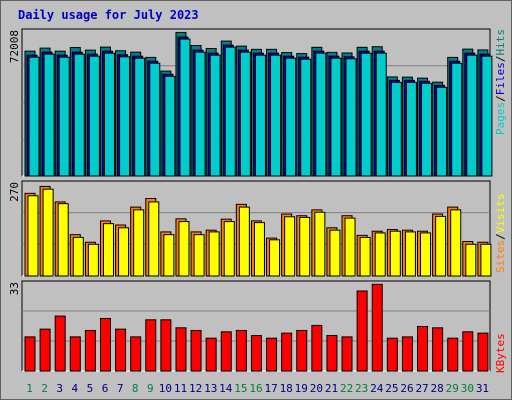 This screenshot has height=400, width=512. Describe the element at coordinates (240, 388) in the screenshot. I see `day-label-15: 15` at that location.